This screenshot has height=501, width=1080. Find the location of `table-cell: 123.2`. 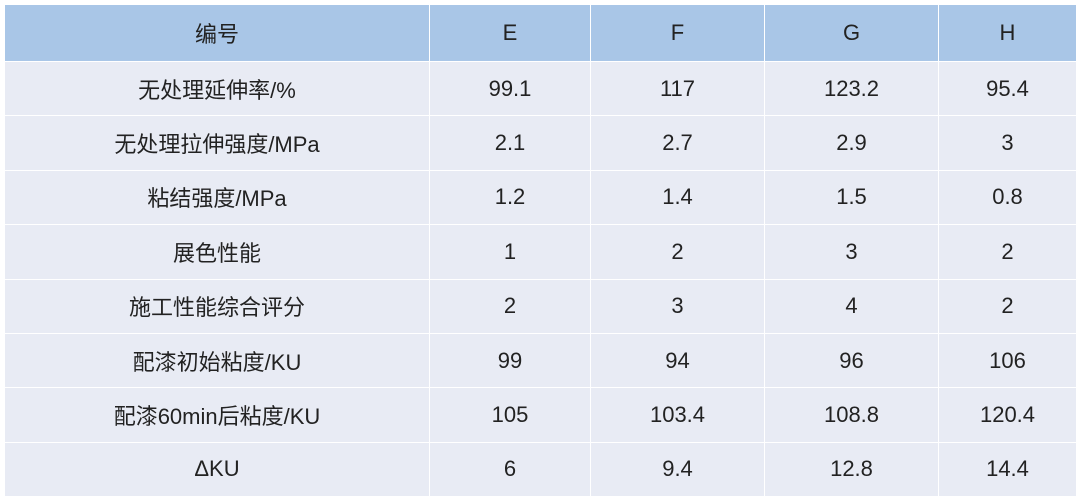

table-cell: 123.2 is located at coordinates (851, 88).